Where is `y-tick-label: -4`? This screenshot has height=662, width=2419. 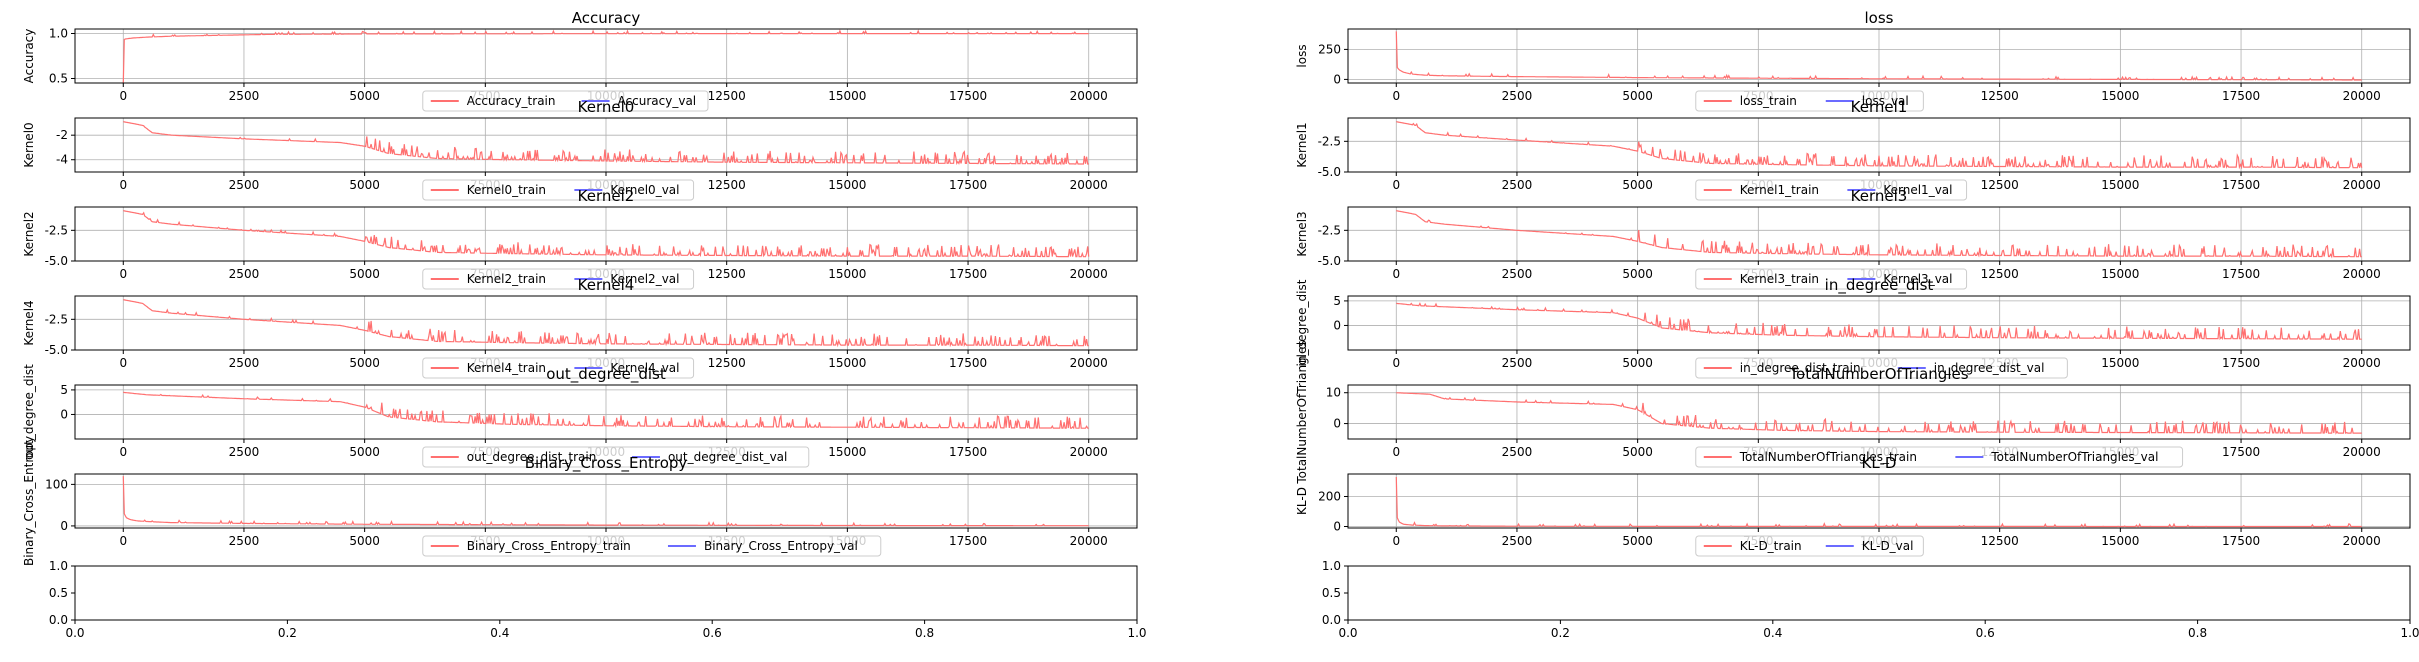 y-tick-label: -4 is located at coordinates (62, 160).